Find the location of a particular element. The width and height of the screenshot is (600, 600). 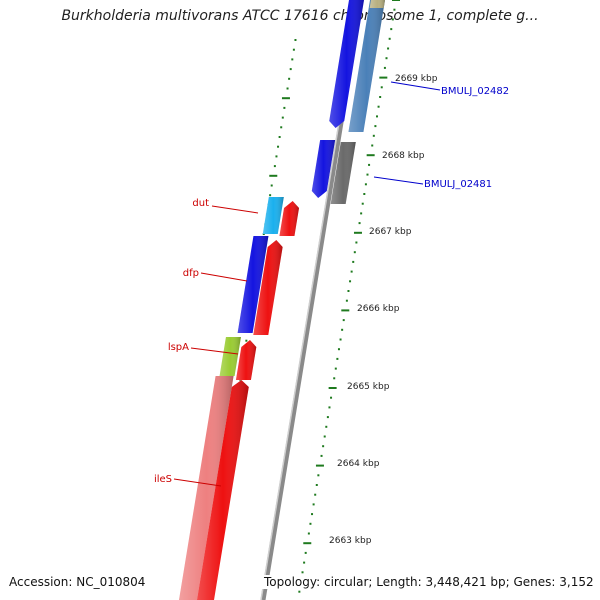

kbp-label-2664: 2664 kbp is located at coordinates (358, 464).